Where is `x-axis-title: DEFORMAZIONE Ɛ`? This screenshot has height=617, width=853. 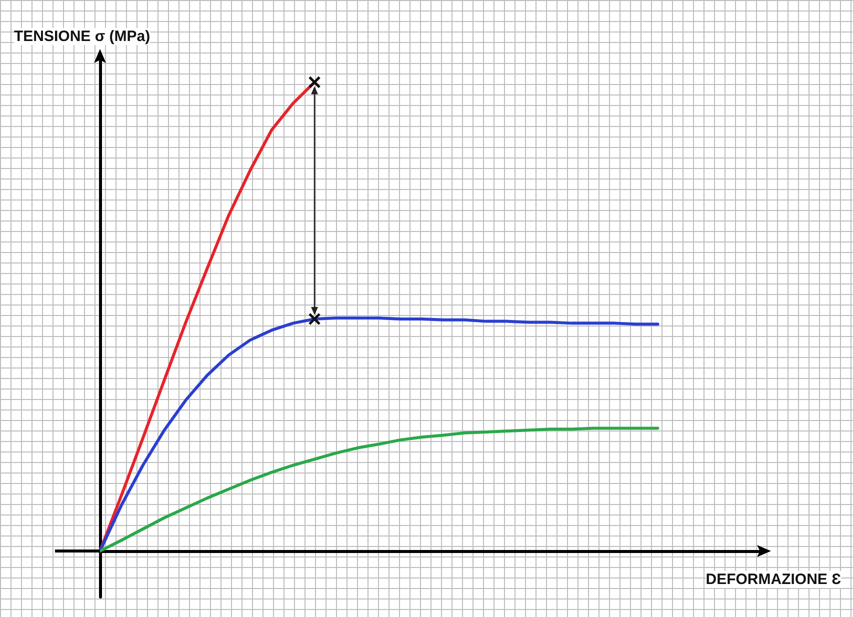 x-axis-title: DEFORMAZIONE Ɛ is located at coordinates (773, 579).